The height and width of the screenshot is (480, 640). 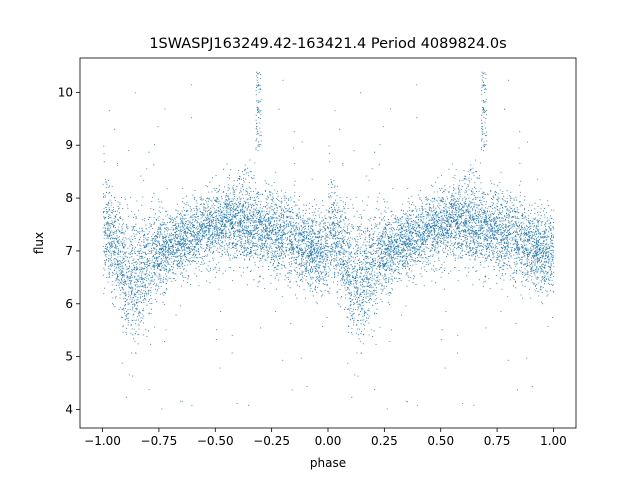 What do you see at coordinates (440, 441) in the screenshot?
I see `x-tick-label: 0.50` at bounding box center [440, 441].